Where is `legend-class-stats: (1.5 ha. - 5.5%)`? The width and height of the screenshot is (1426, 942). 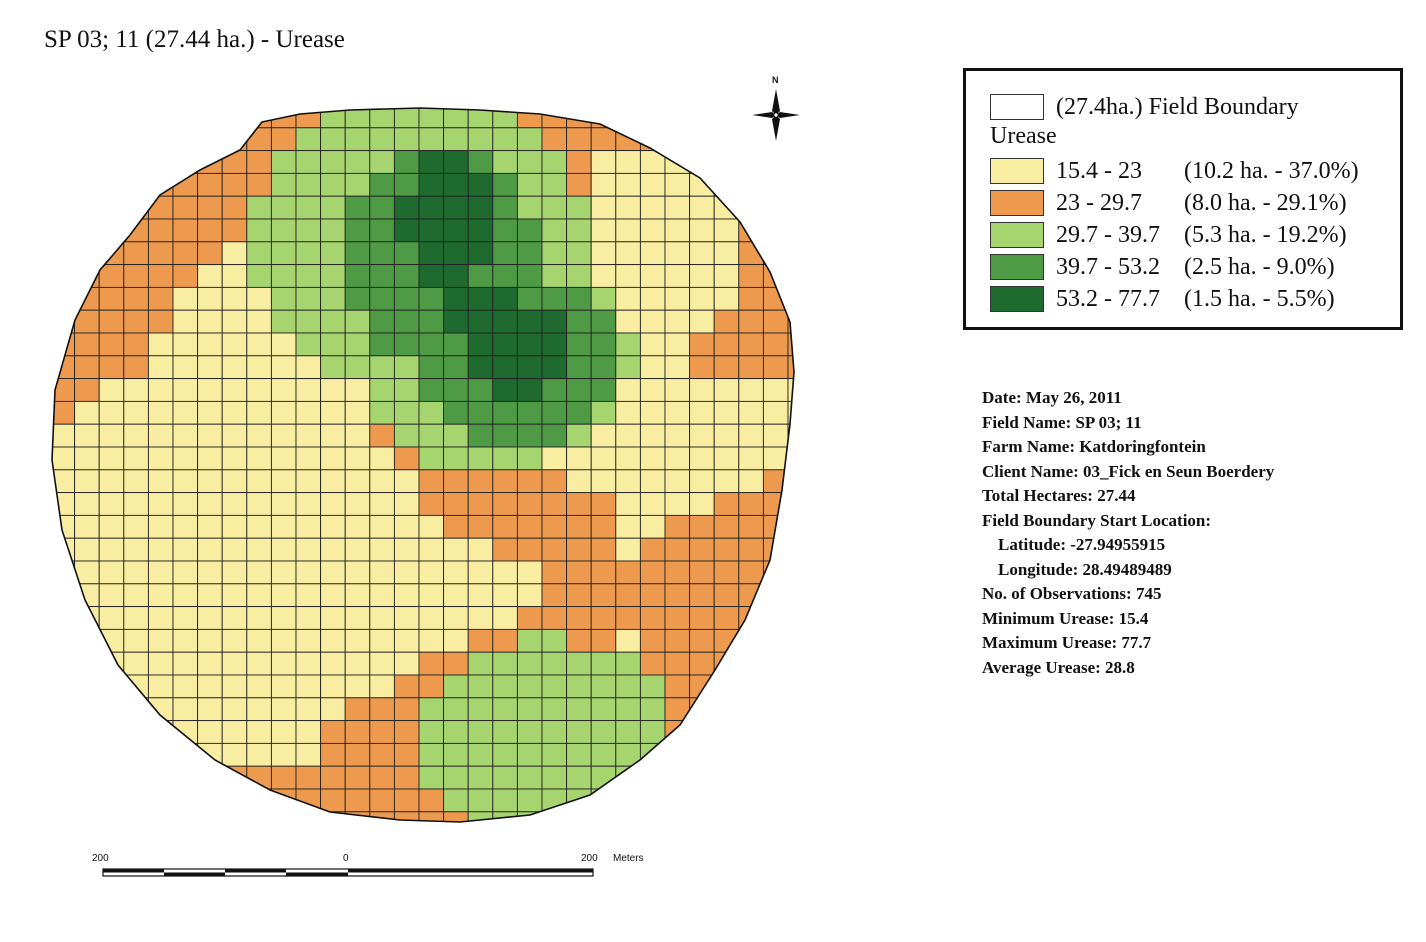
legend-class-stats: (1.5 ha. - 5.5%) is located at coordinates (1259, 298).